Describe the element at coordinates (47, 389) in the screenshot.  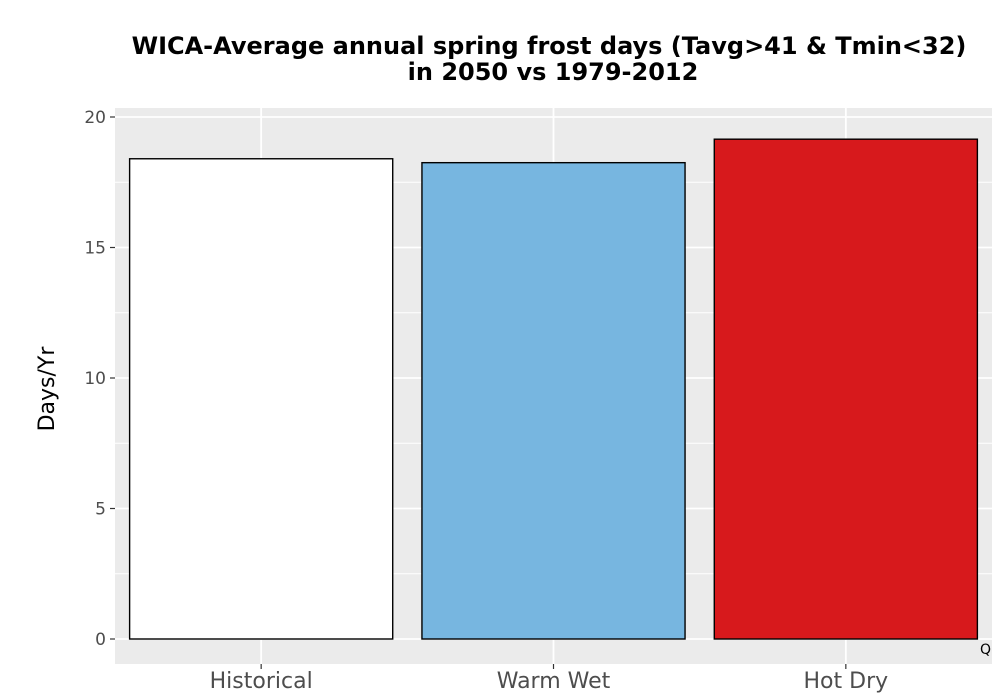
I see `y-axis-label: Days/Yr` at that location.